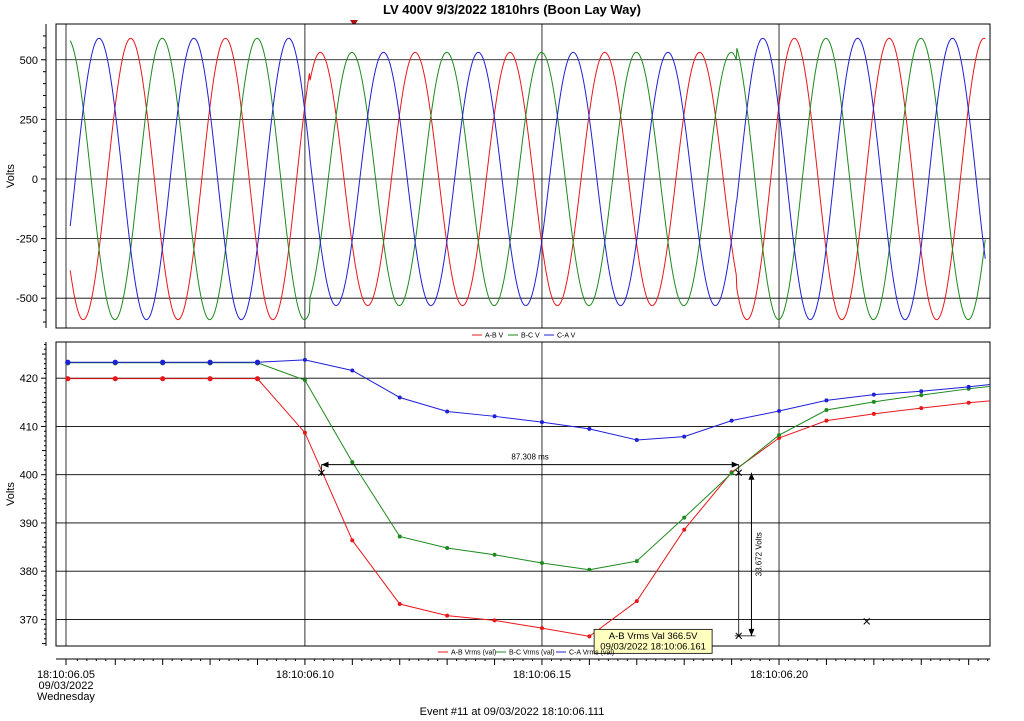  Describe the element at coordinates (530, 336) in the screenshot. I see `waveform-legend-label: B-C V` at that location.